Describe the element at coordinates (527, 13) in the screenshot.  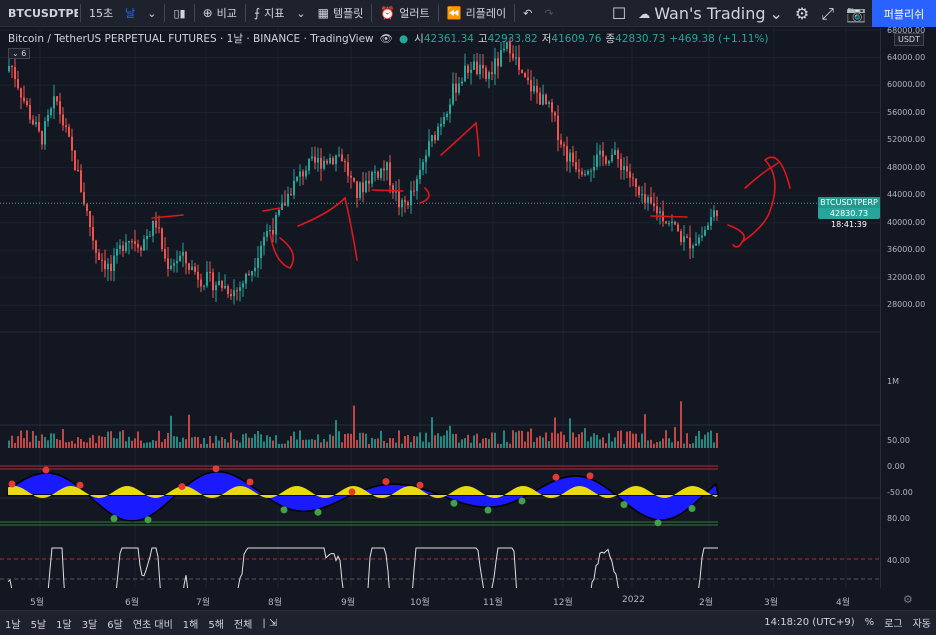
I see `undo-button: ↶` at that location.